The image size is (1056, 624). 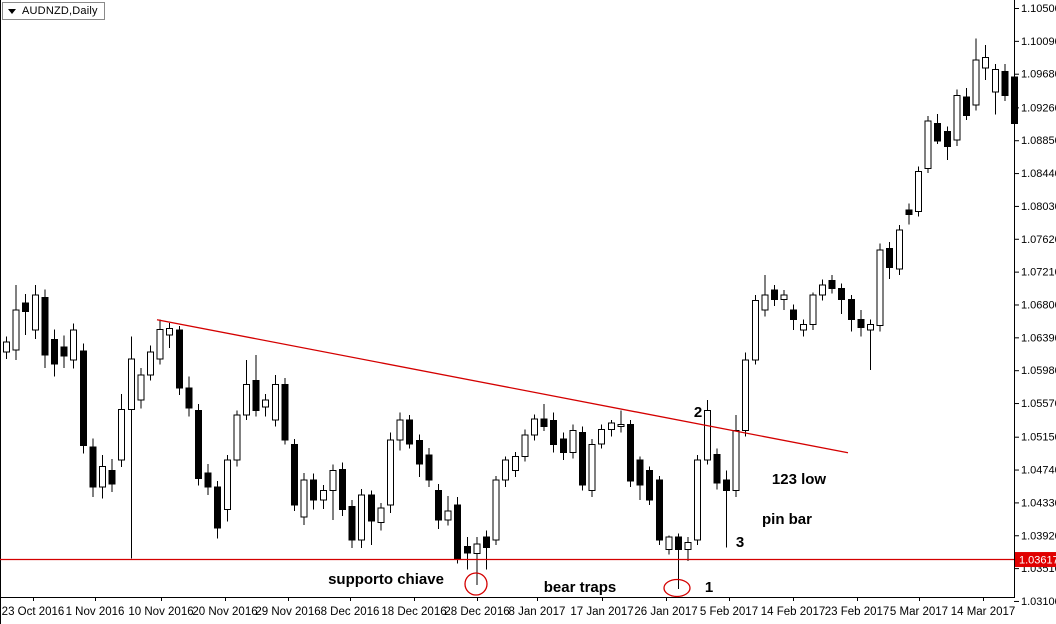 I want to click on chart-annotation: 2, so click(x=698, y=412).